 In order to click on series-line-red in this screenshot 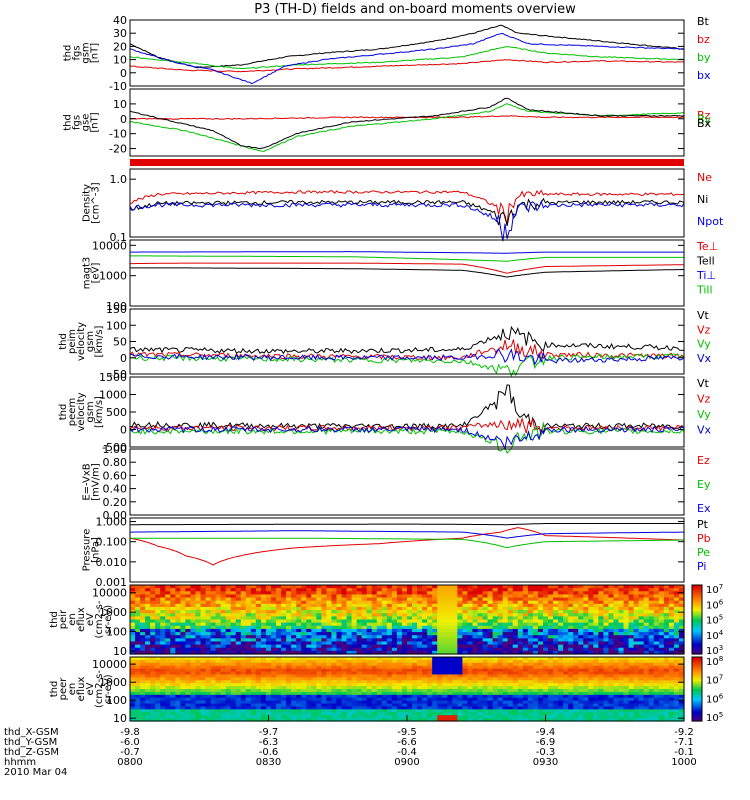, I will do `click(407, 350)`.